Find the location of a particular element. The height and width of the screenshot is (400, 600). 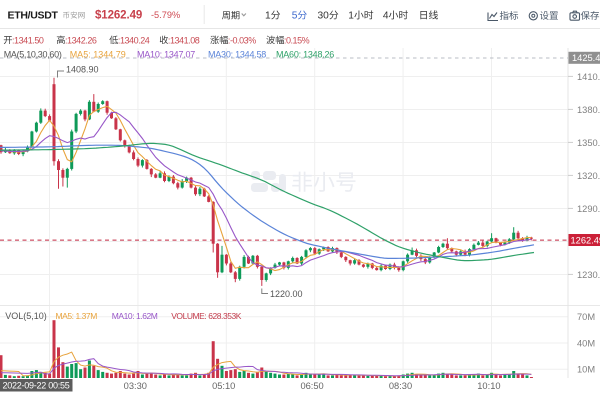

svg-text: 10:10 is located at coordinates (488, 386).